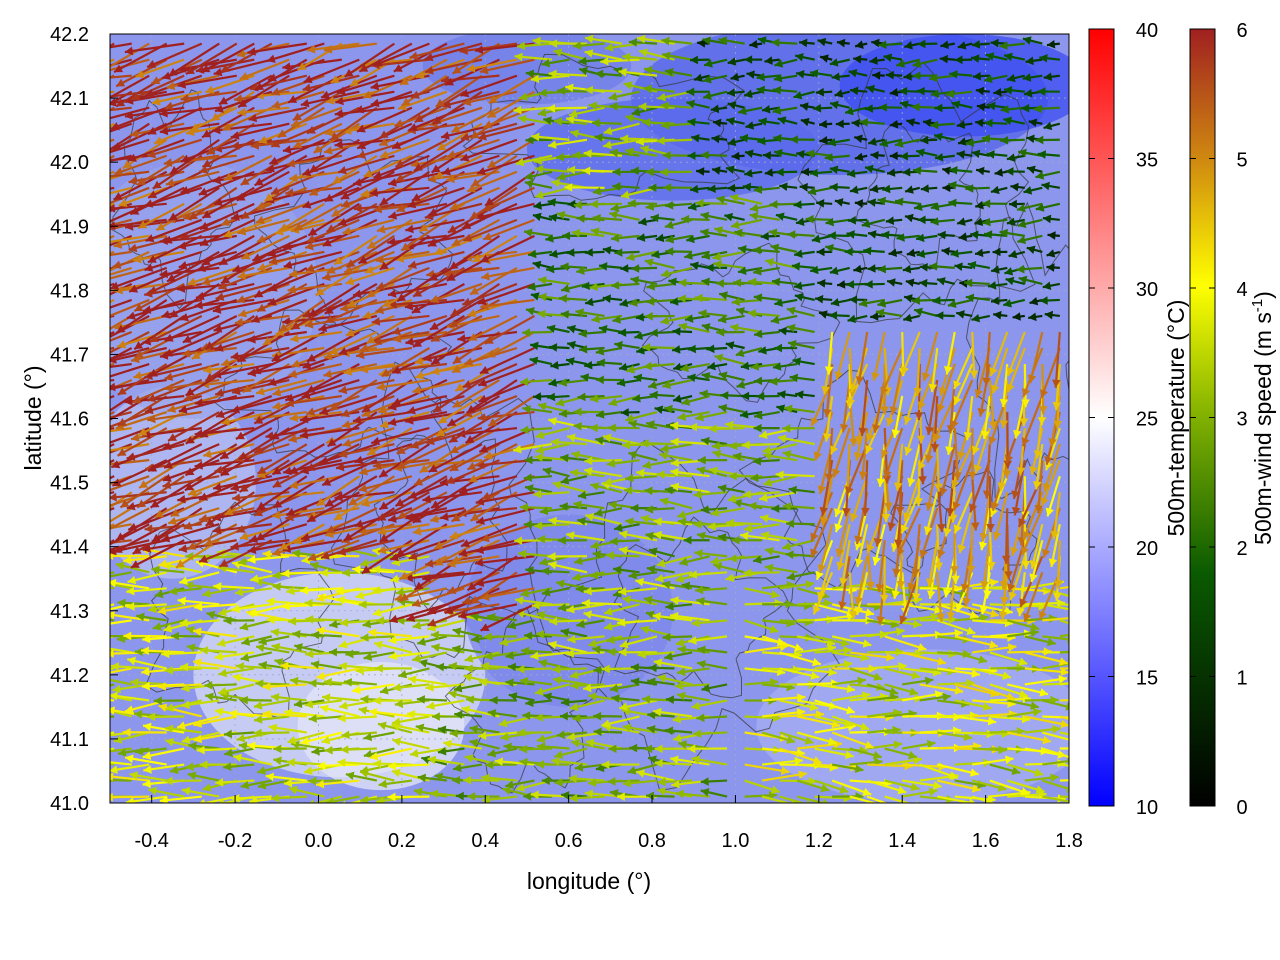  What do you see at coordinates (319, 841) in the screenshot?
I see `x-tick-label: 0.0` at bounding box center [319, 841].